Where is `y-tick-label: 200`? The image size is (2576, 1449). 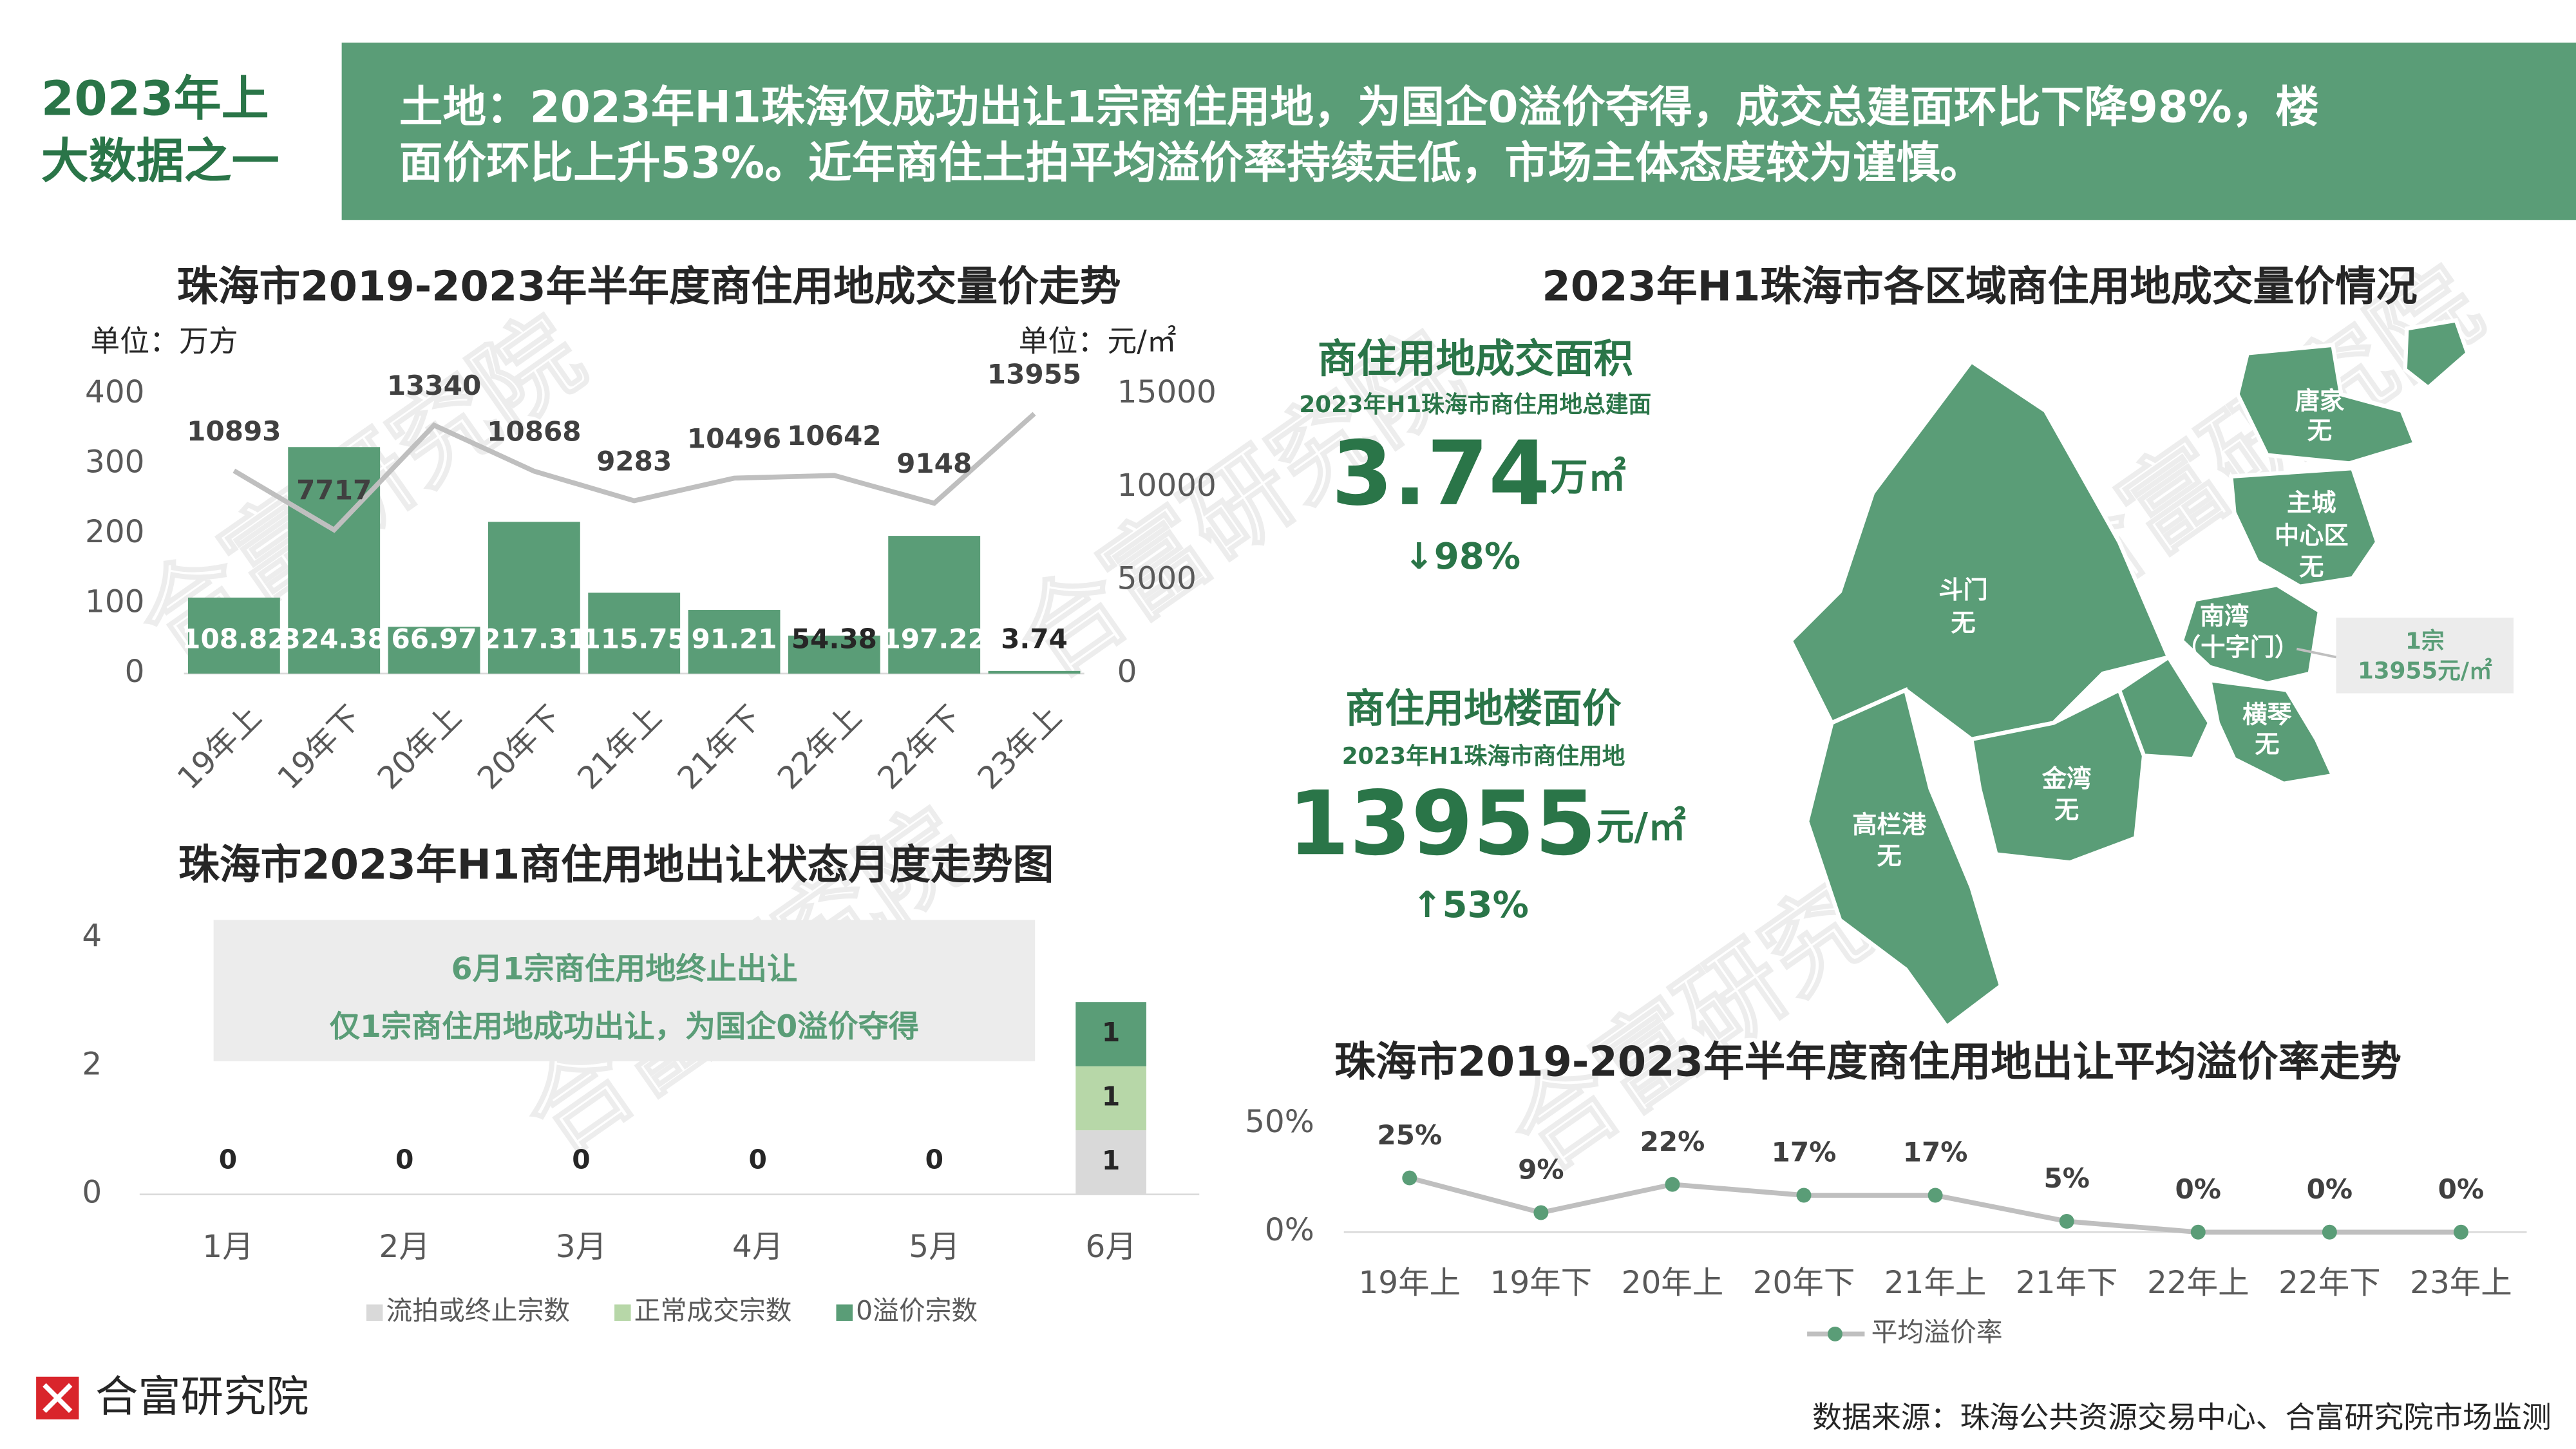
y-tick-label: 200 is located at coordinates (115, 532).